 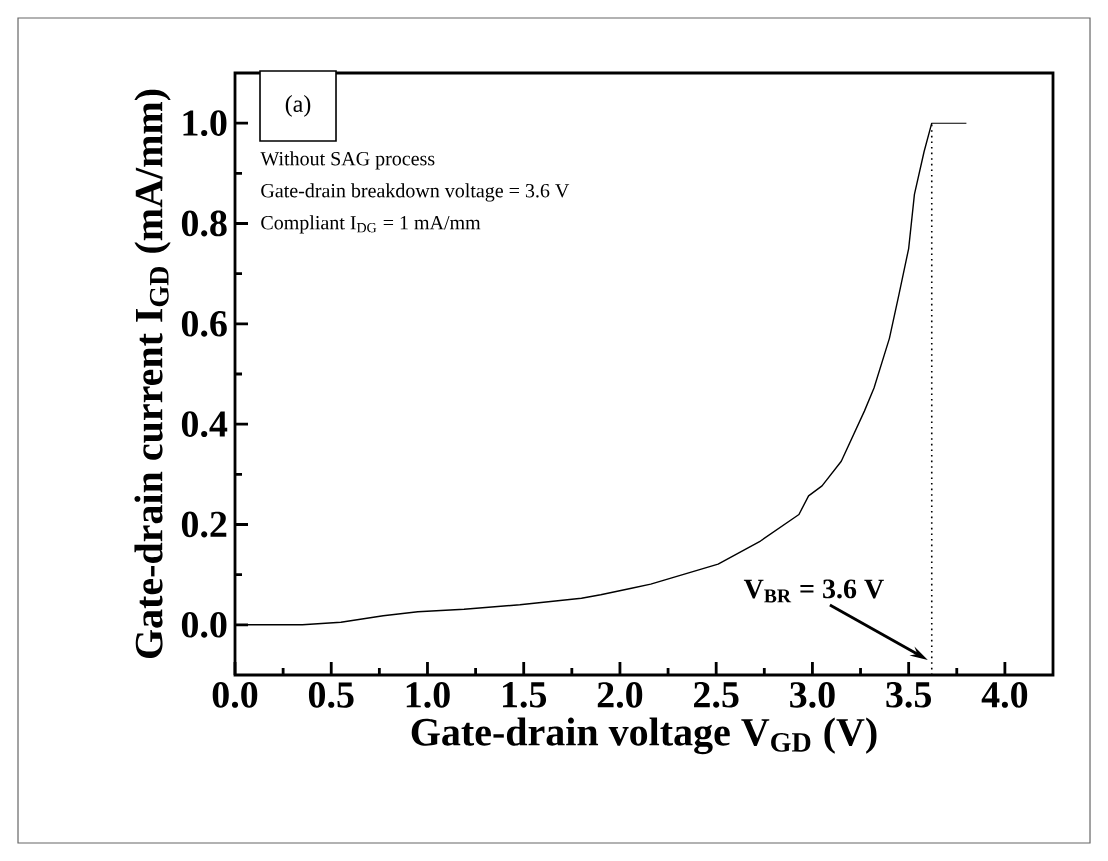 What do you see at coordinates (235, 695) in the screenshot?
I see `x-tick-label: 0.0` at bounding box center [235, 695].